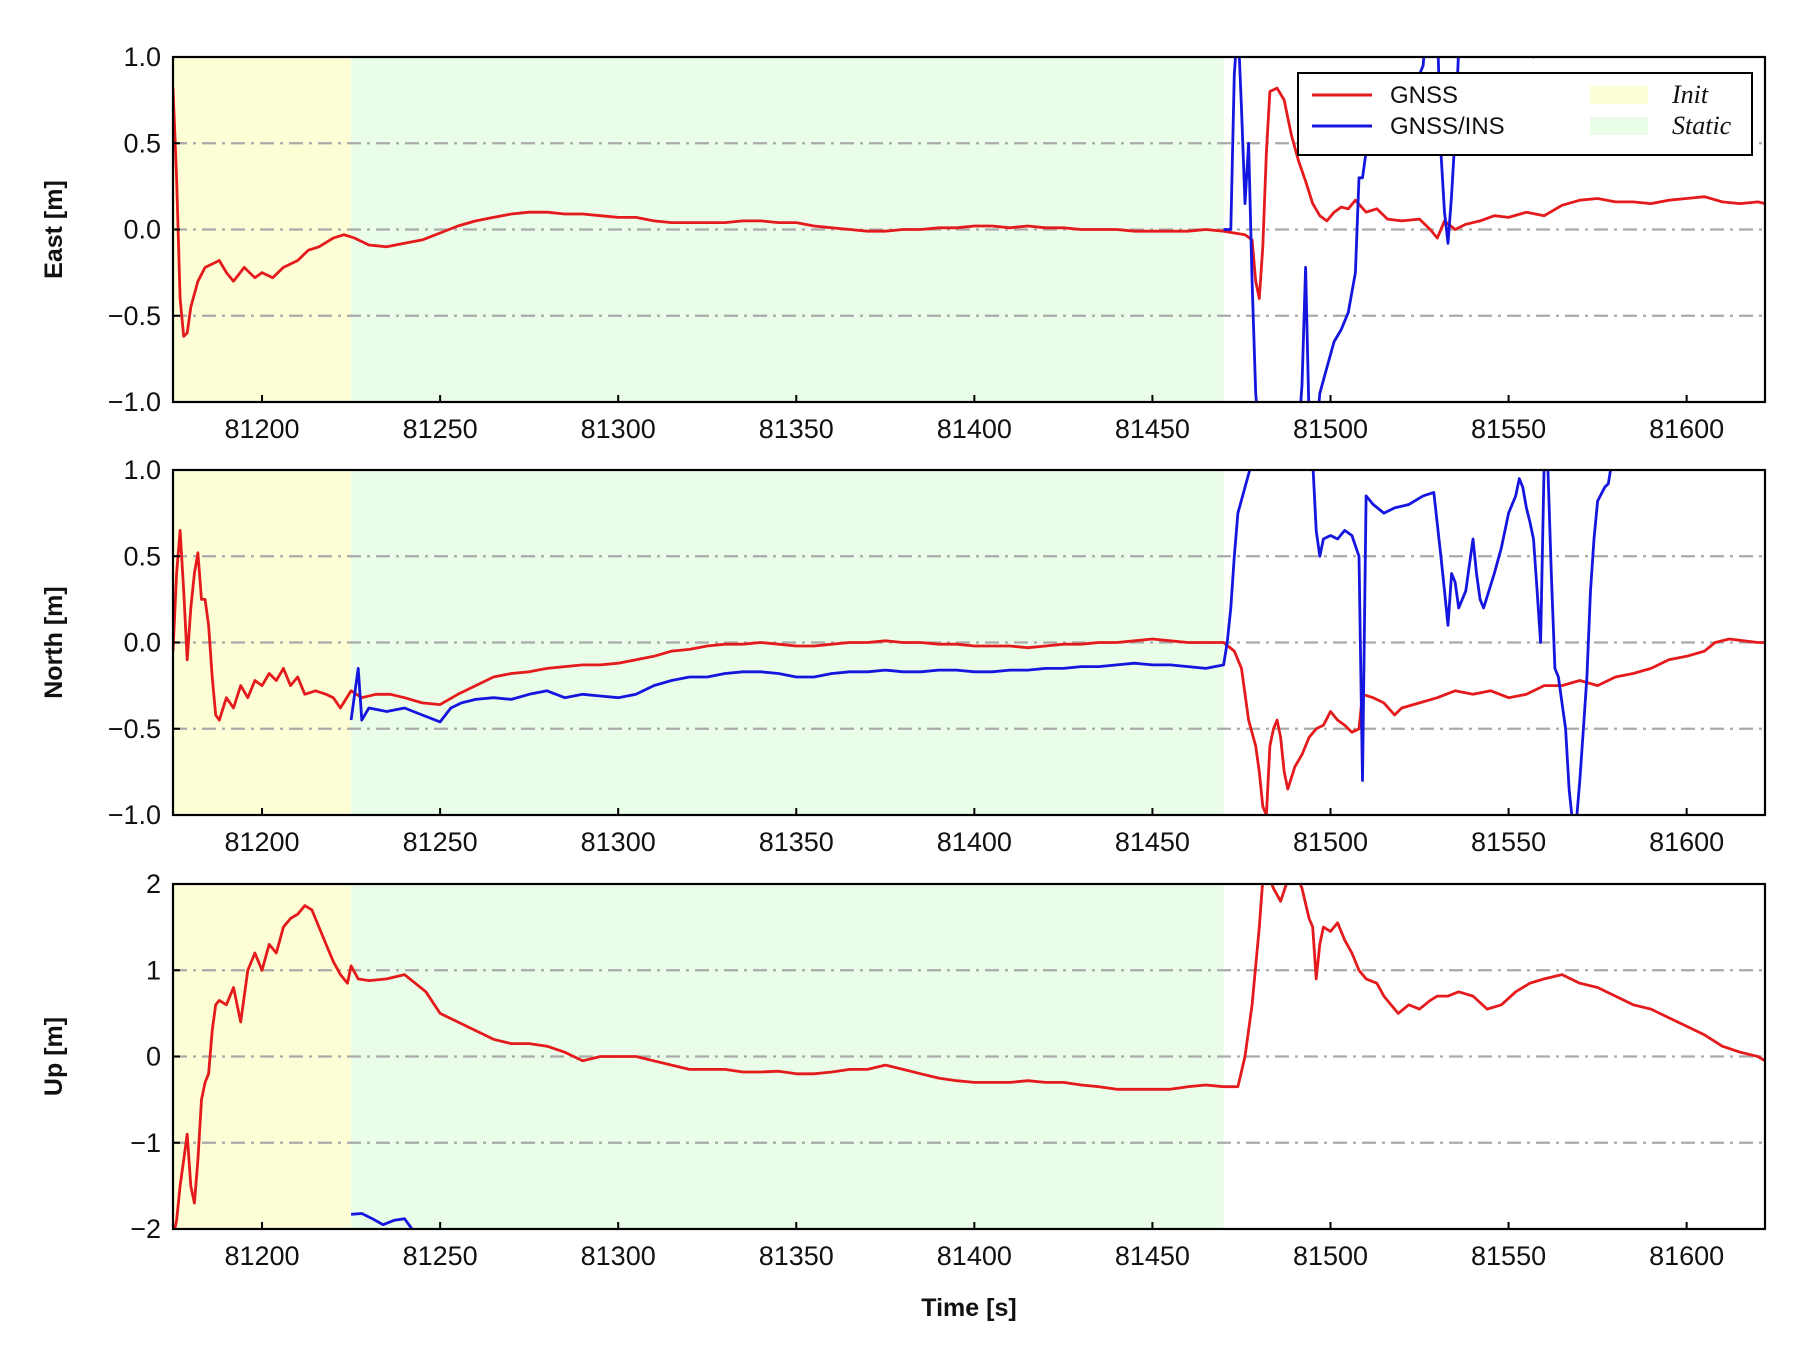 The image size is (1800, 1350). I want to click on legend-box, so click(1525, 114).